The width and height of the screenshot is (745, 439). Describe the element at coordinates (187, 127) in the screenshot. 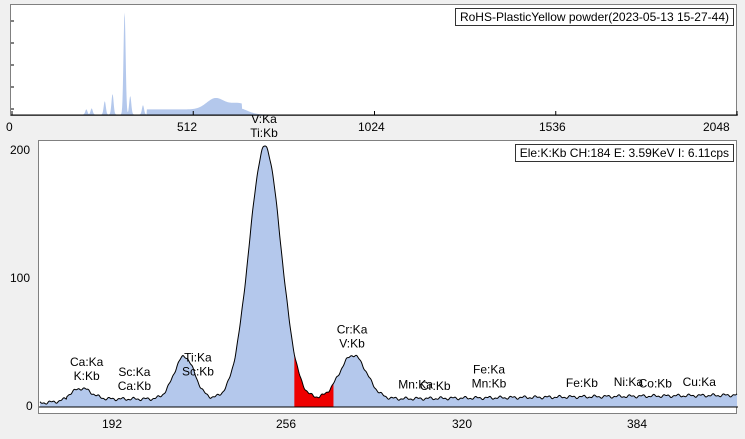

I see `overview-x-tick: 512` at that location.